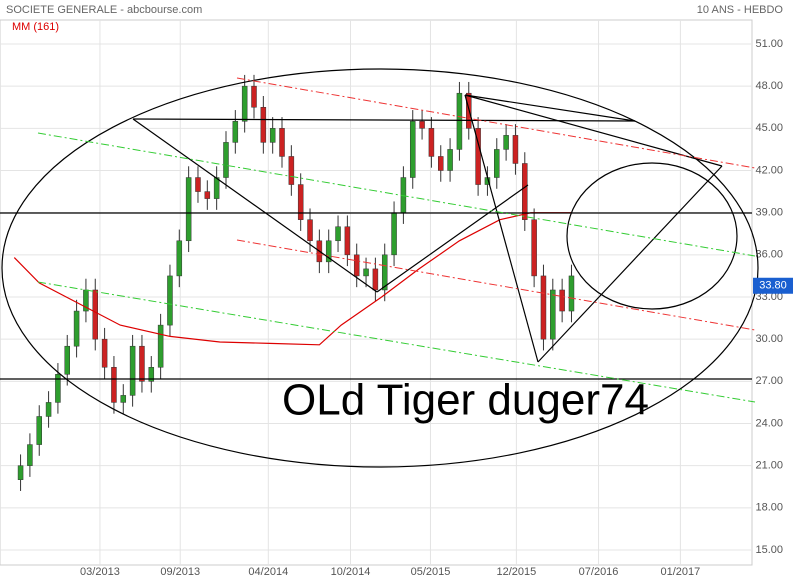 This screenshot has width=800, height=580. What do you see at coordinates (35, 27) in the screenshot?
I see `ma-legend: MM (161)` at bounding box center [35, 27].